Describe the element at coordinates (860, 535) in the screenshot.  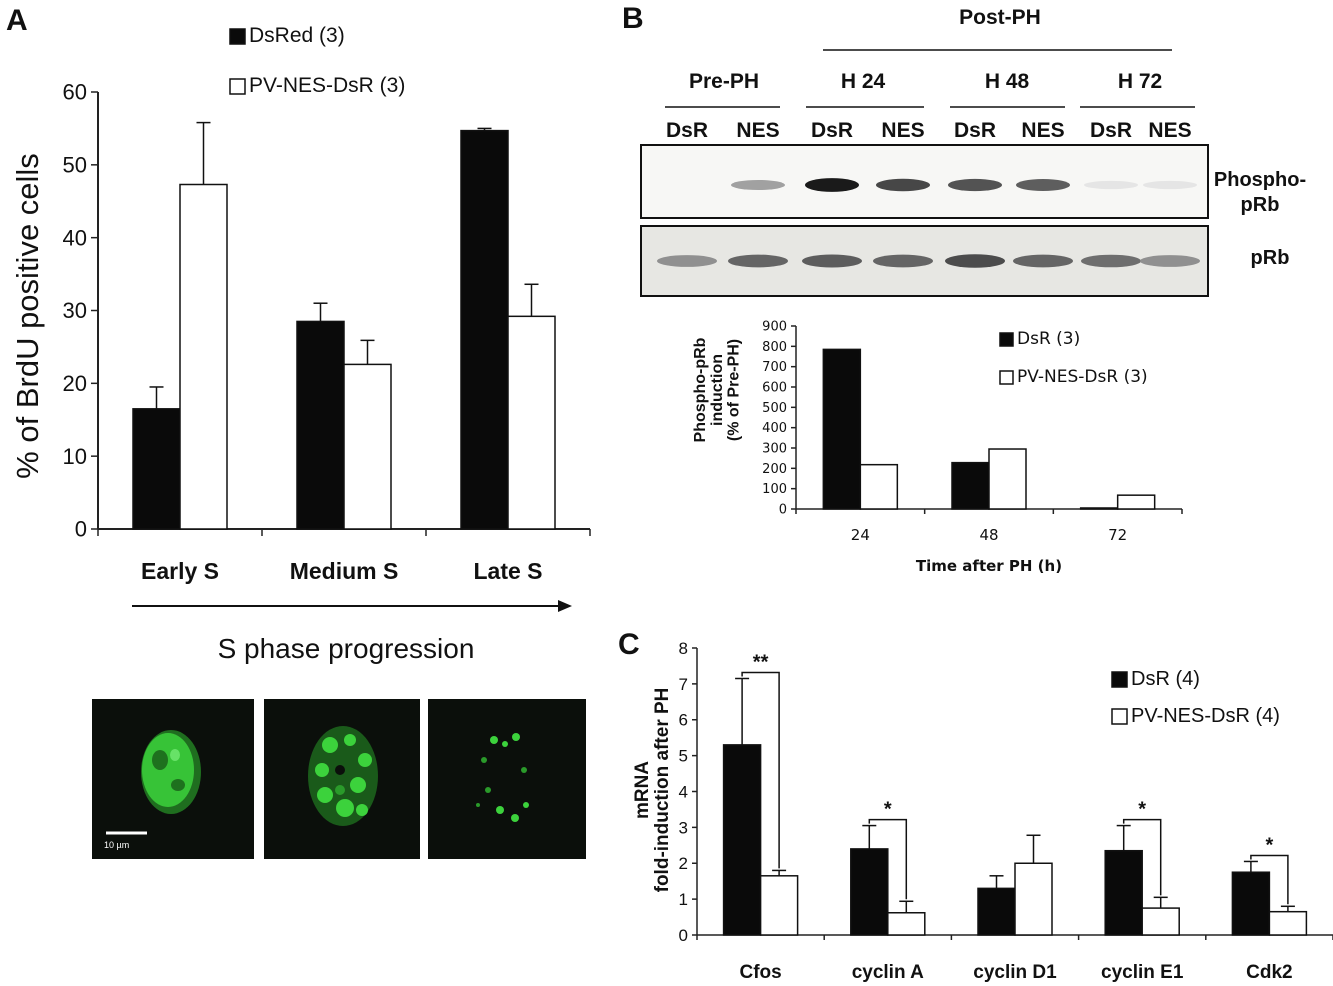
I see `category-label: 24` at that location.